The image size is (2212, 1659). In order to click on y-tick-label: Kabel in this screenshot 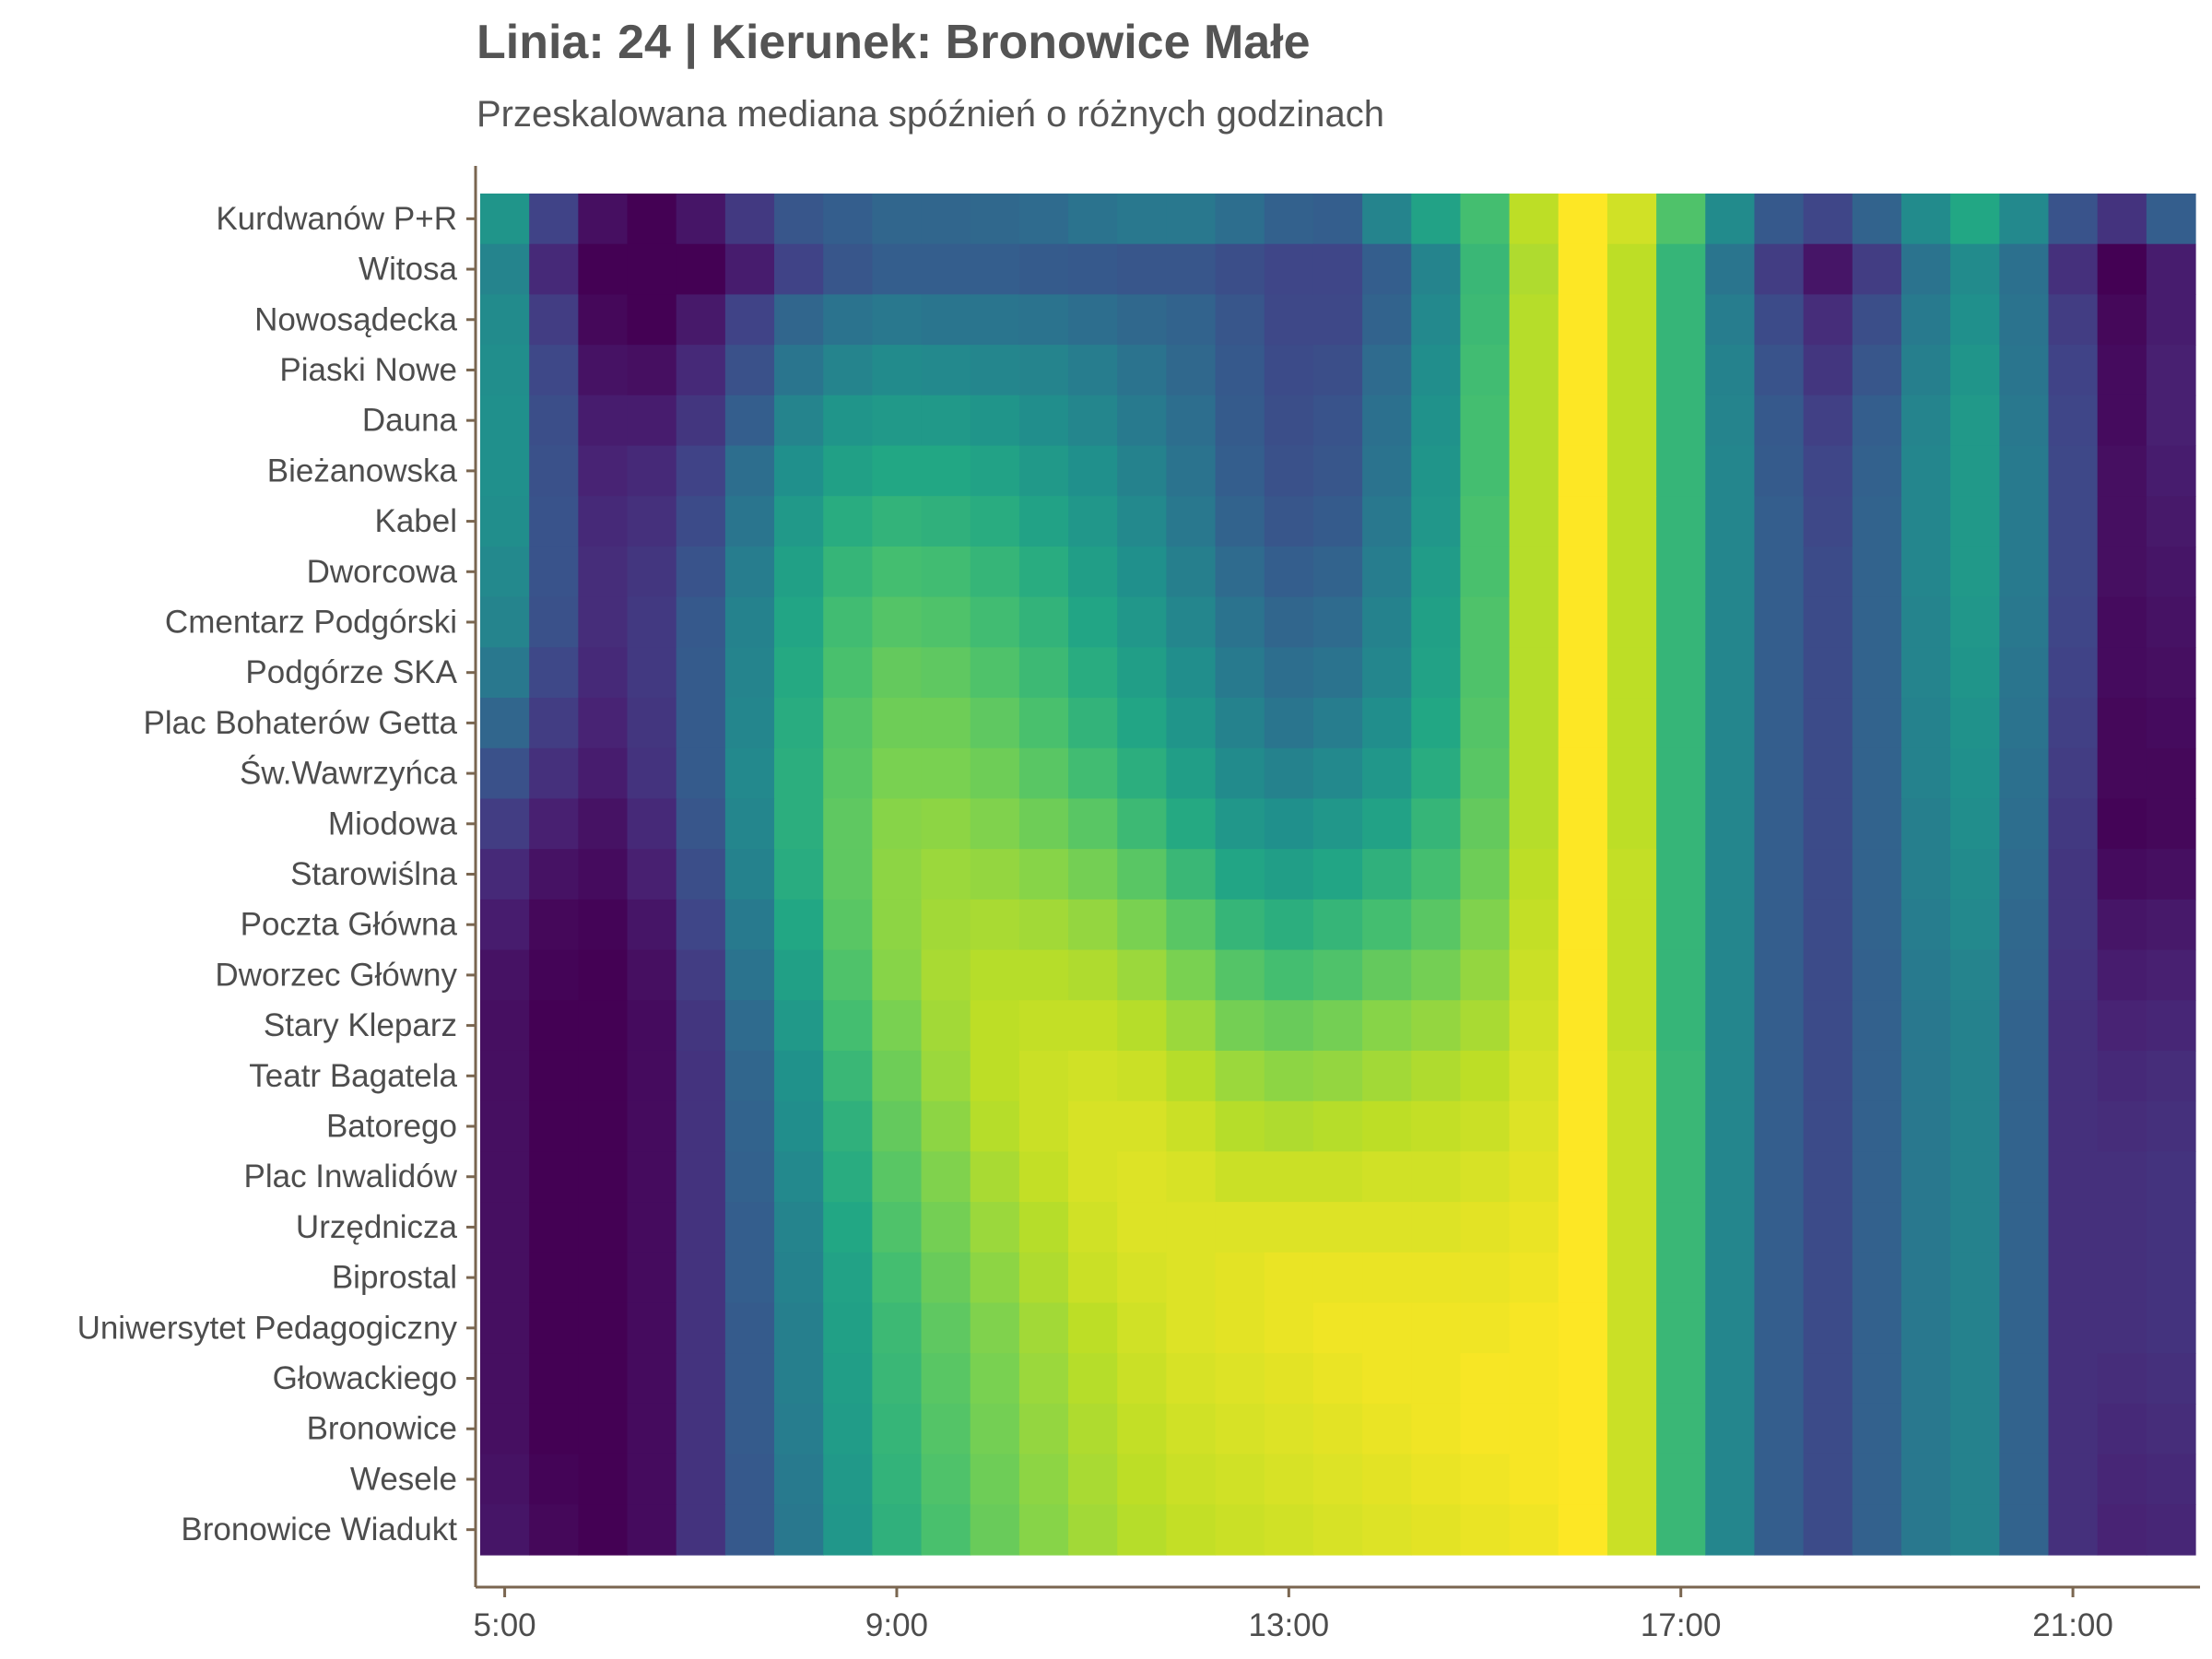, I will do `click(415, 521)`.